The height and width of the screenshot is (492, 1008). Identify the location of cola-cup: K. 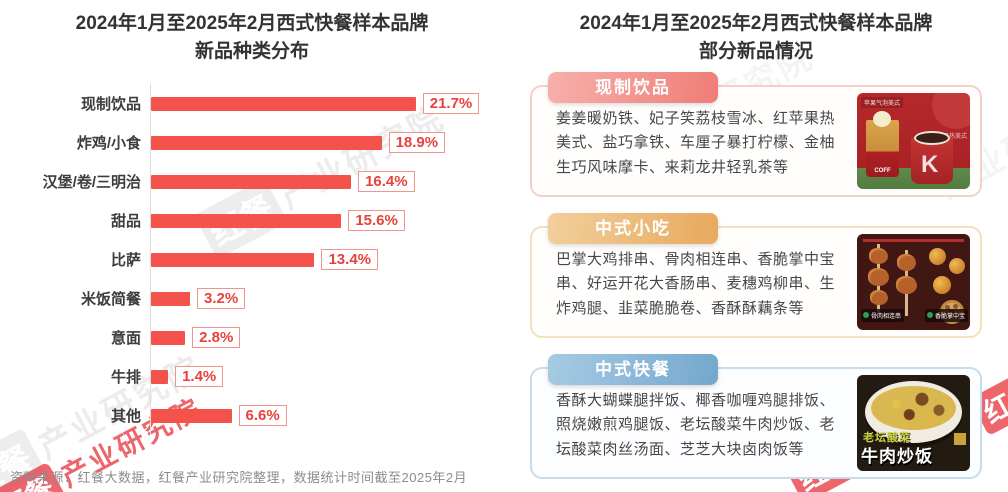
(932, 157).